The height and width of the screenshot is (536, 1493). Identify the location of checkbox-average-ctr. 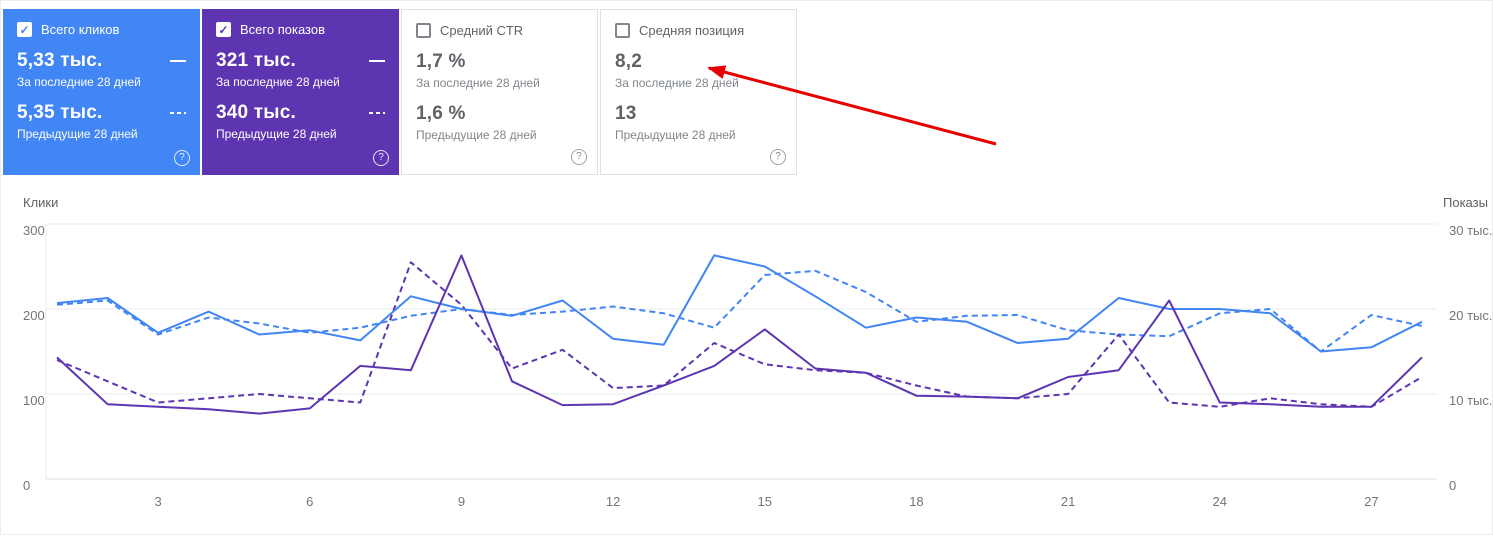
(423, 30).